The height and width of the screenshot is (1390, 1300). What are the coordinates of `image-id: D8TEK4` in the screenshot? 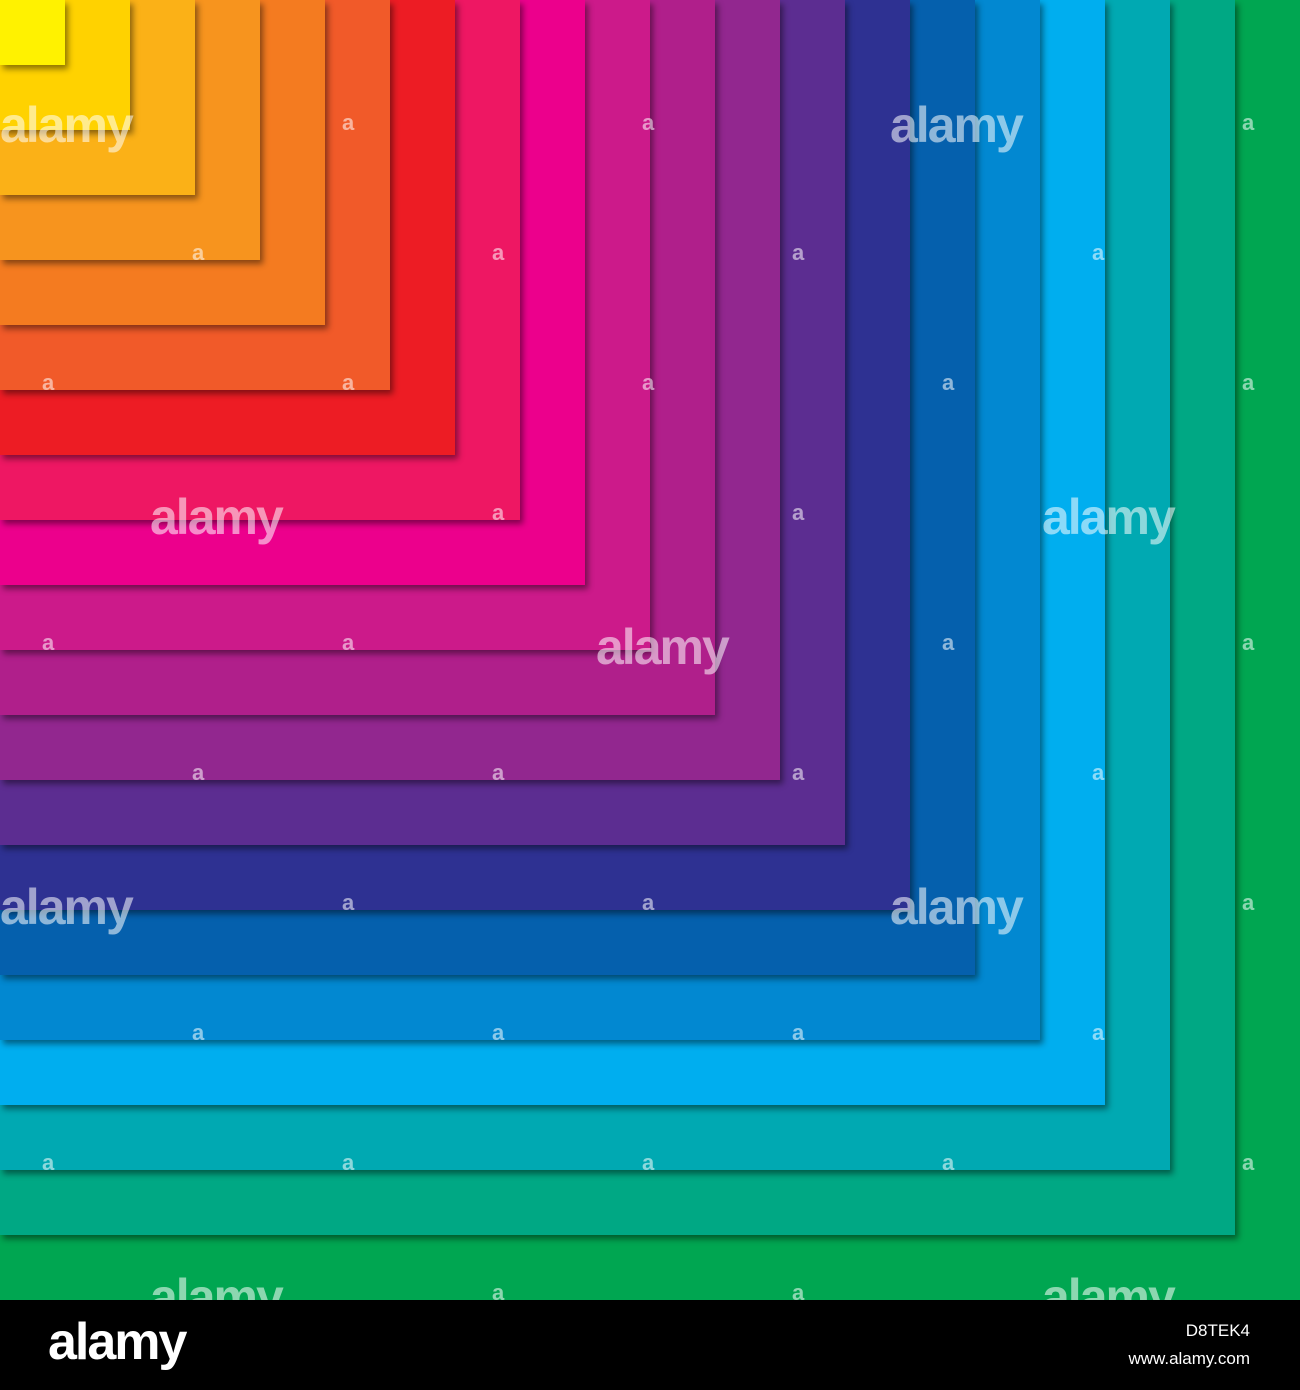 It's located at (1217, 1330).